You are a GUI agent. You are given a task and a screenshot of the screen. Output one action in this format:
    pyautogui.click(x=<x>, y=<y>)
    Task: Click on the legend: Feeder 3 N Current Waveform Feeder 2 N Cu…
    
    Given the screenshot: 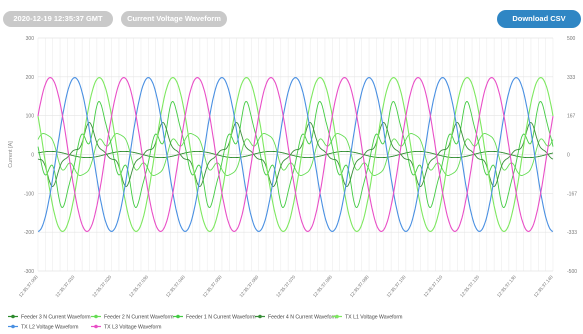 What is the action you would take?
    pyautogui.click(x=205, y=323)
    